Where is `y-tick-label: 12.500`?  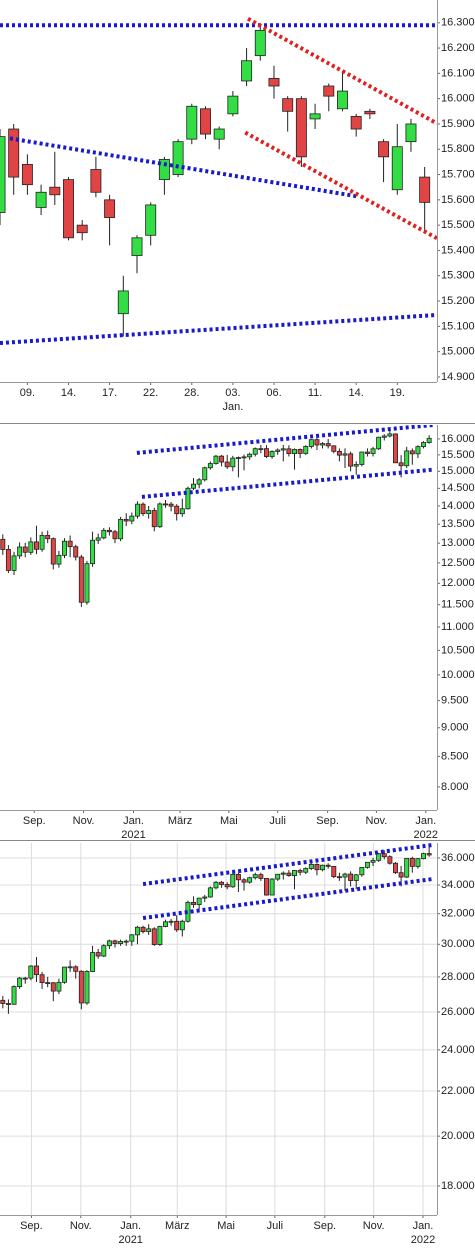 y-tick-label: 12.500 is located at coordinates (458, 563).